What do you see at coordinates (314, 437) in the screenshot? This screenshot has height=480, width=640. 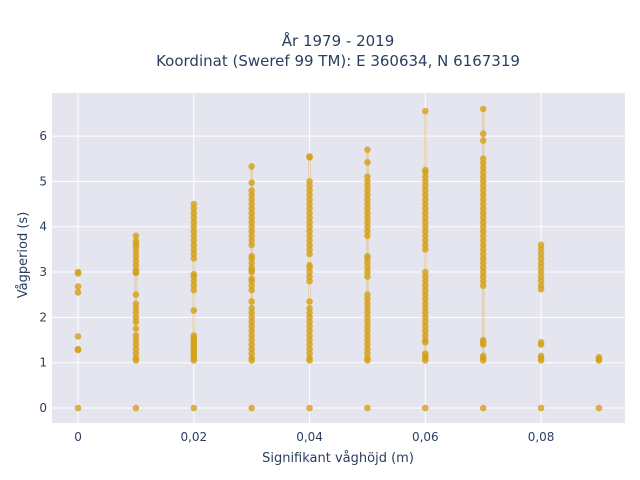 I see `x-axis-ticks: 0 0,02 0,04 0,06 0,08` at bounding box center [314, 437].